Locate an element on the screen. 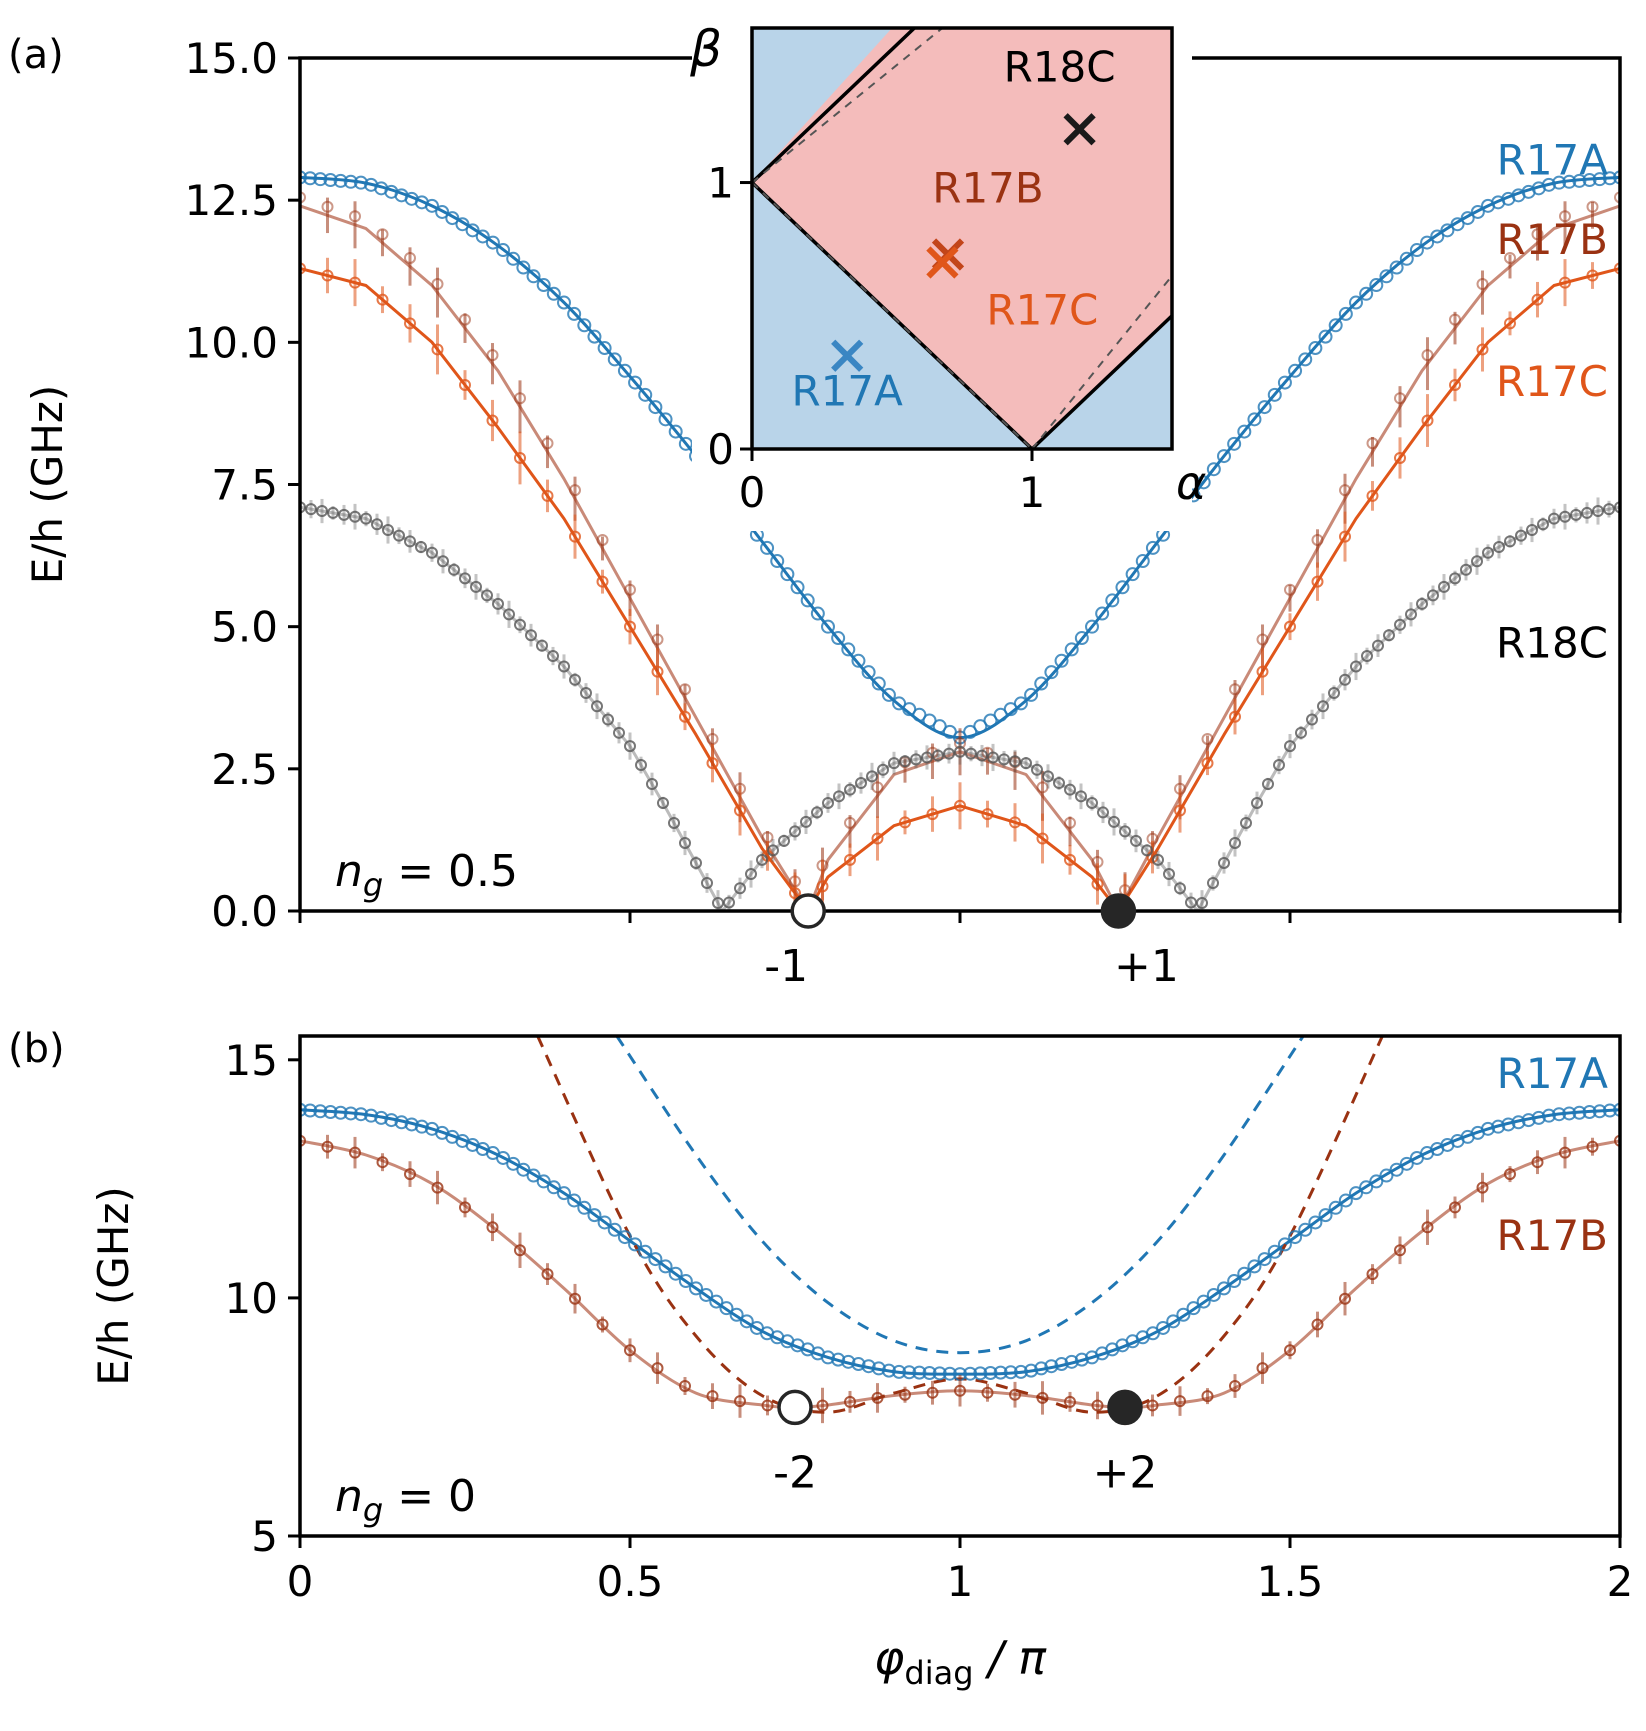 The width and height of the screenshot is (1646, 1731). legend-r17c: R17C is located at coordinates (1552, 381).